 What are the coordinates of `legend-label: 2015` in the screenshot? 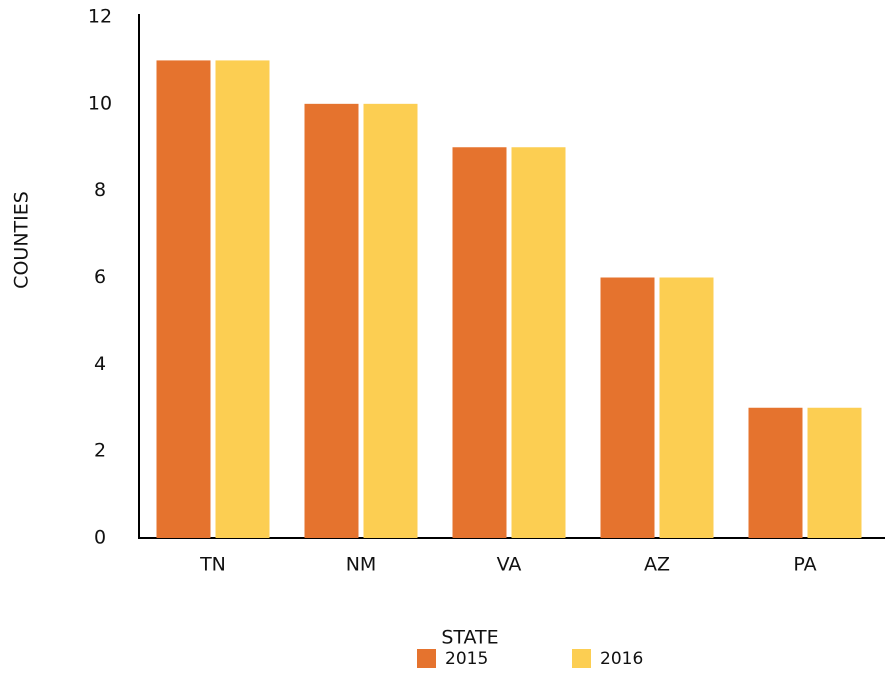 It's located at (466, 659).